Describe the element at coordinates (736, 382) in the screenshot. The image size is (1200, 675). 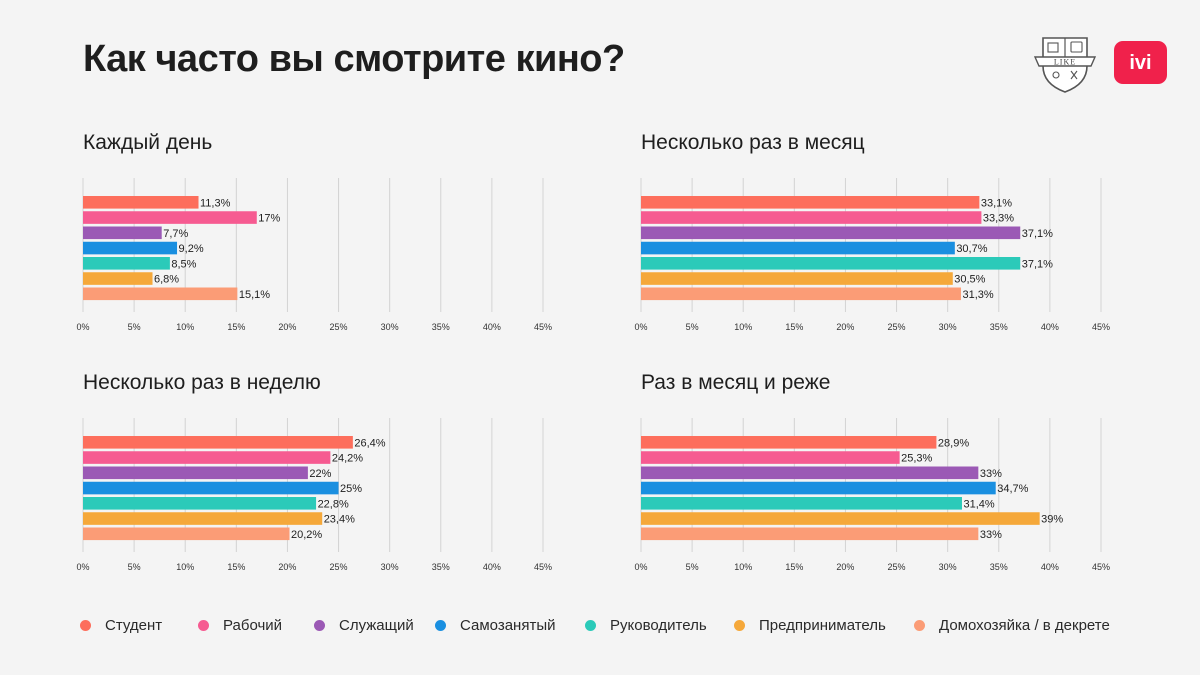
I see `chart-4-title: Раз в месяц и реже` at that location.